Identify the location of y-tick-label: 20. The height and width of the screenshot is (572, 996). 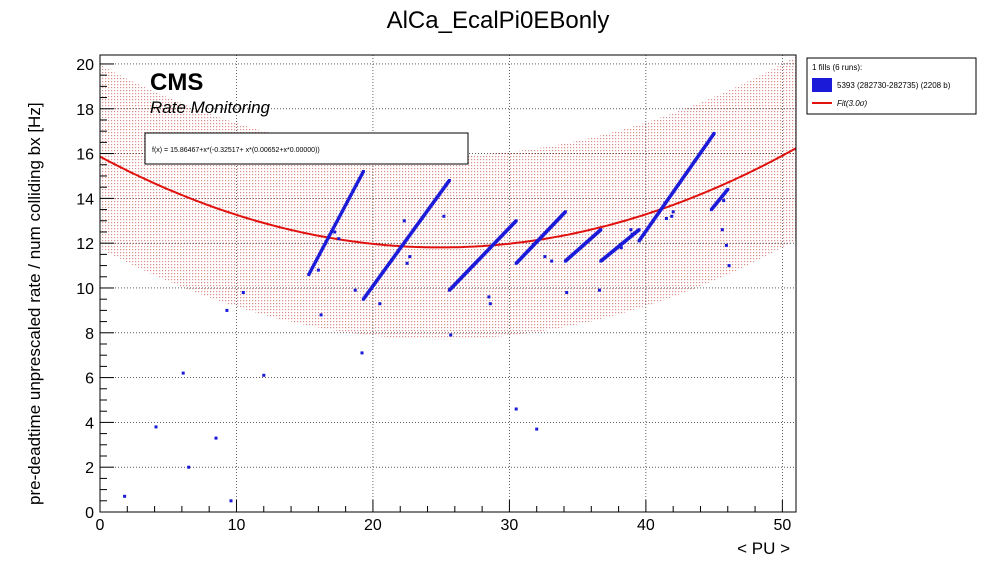
(85, 65).